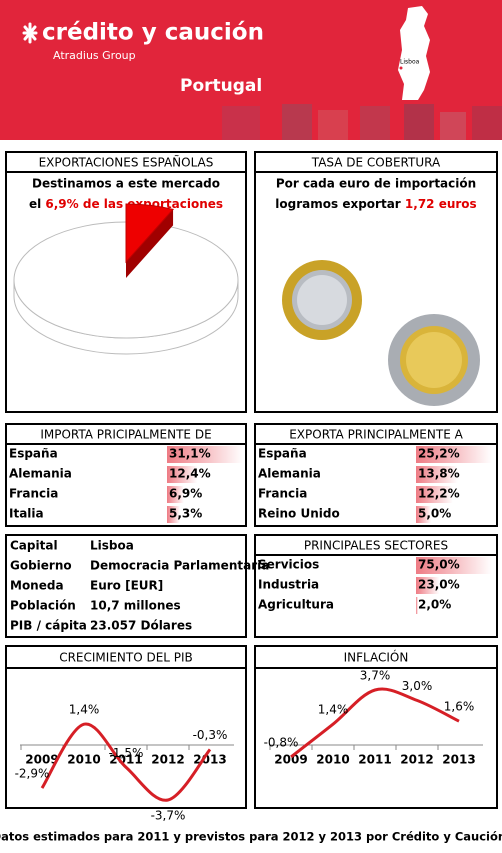 The height and width of the screenshot is (853, 502). I want to click on bar-category: Agricultura, so click(296, 605).